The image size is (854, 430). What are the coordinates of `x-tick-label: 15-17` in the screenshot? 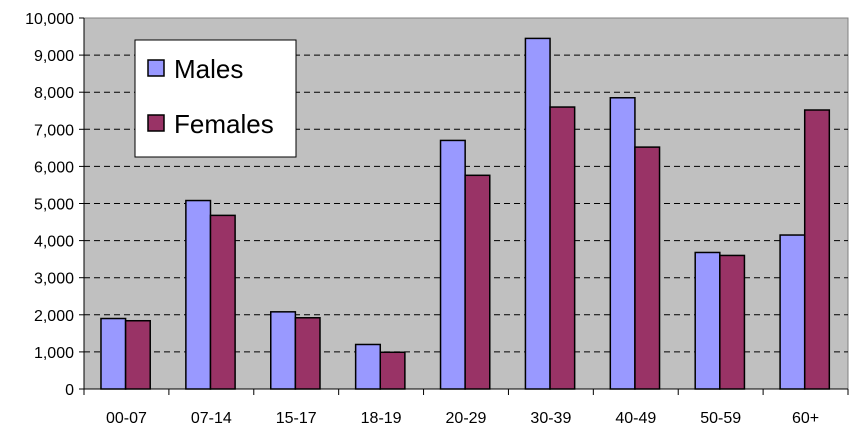 It's located at (296, 418).